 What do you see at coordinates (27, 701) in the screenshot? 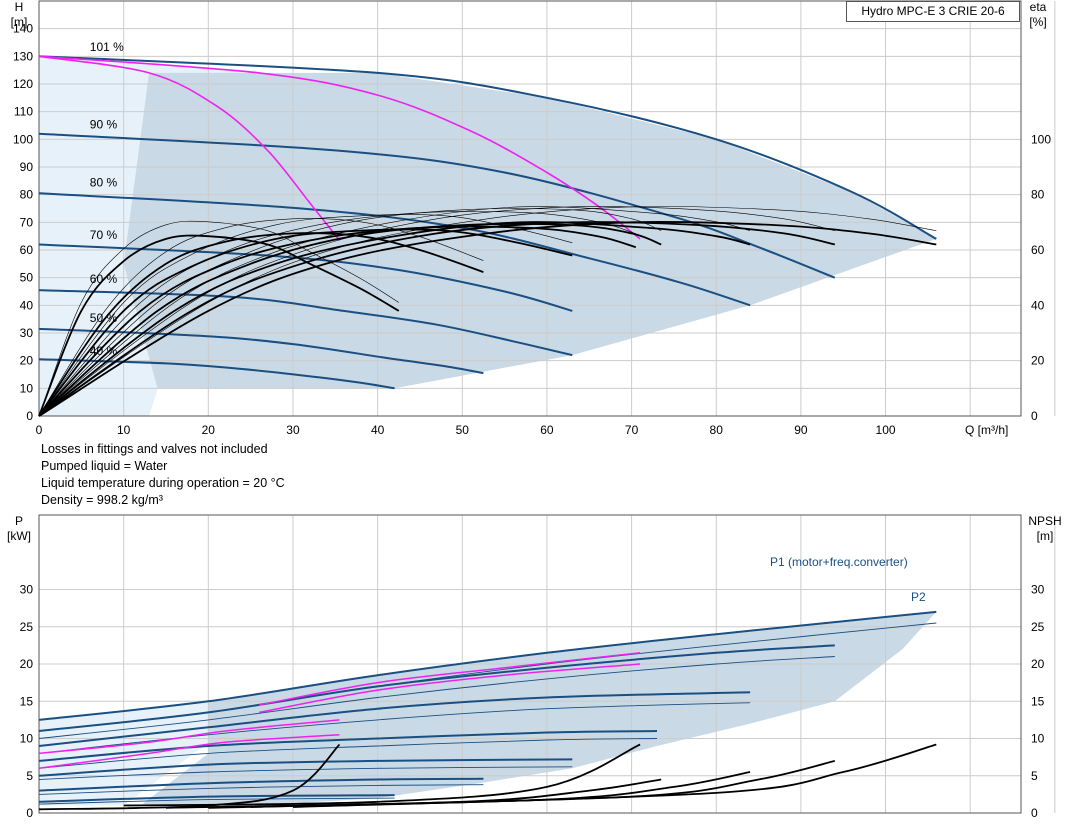
I see `y-tick-label: 15` at bounding box center [27, 701].